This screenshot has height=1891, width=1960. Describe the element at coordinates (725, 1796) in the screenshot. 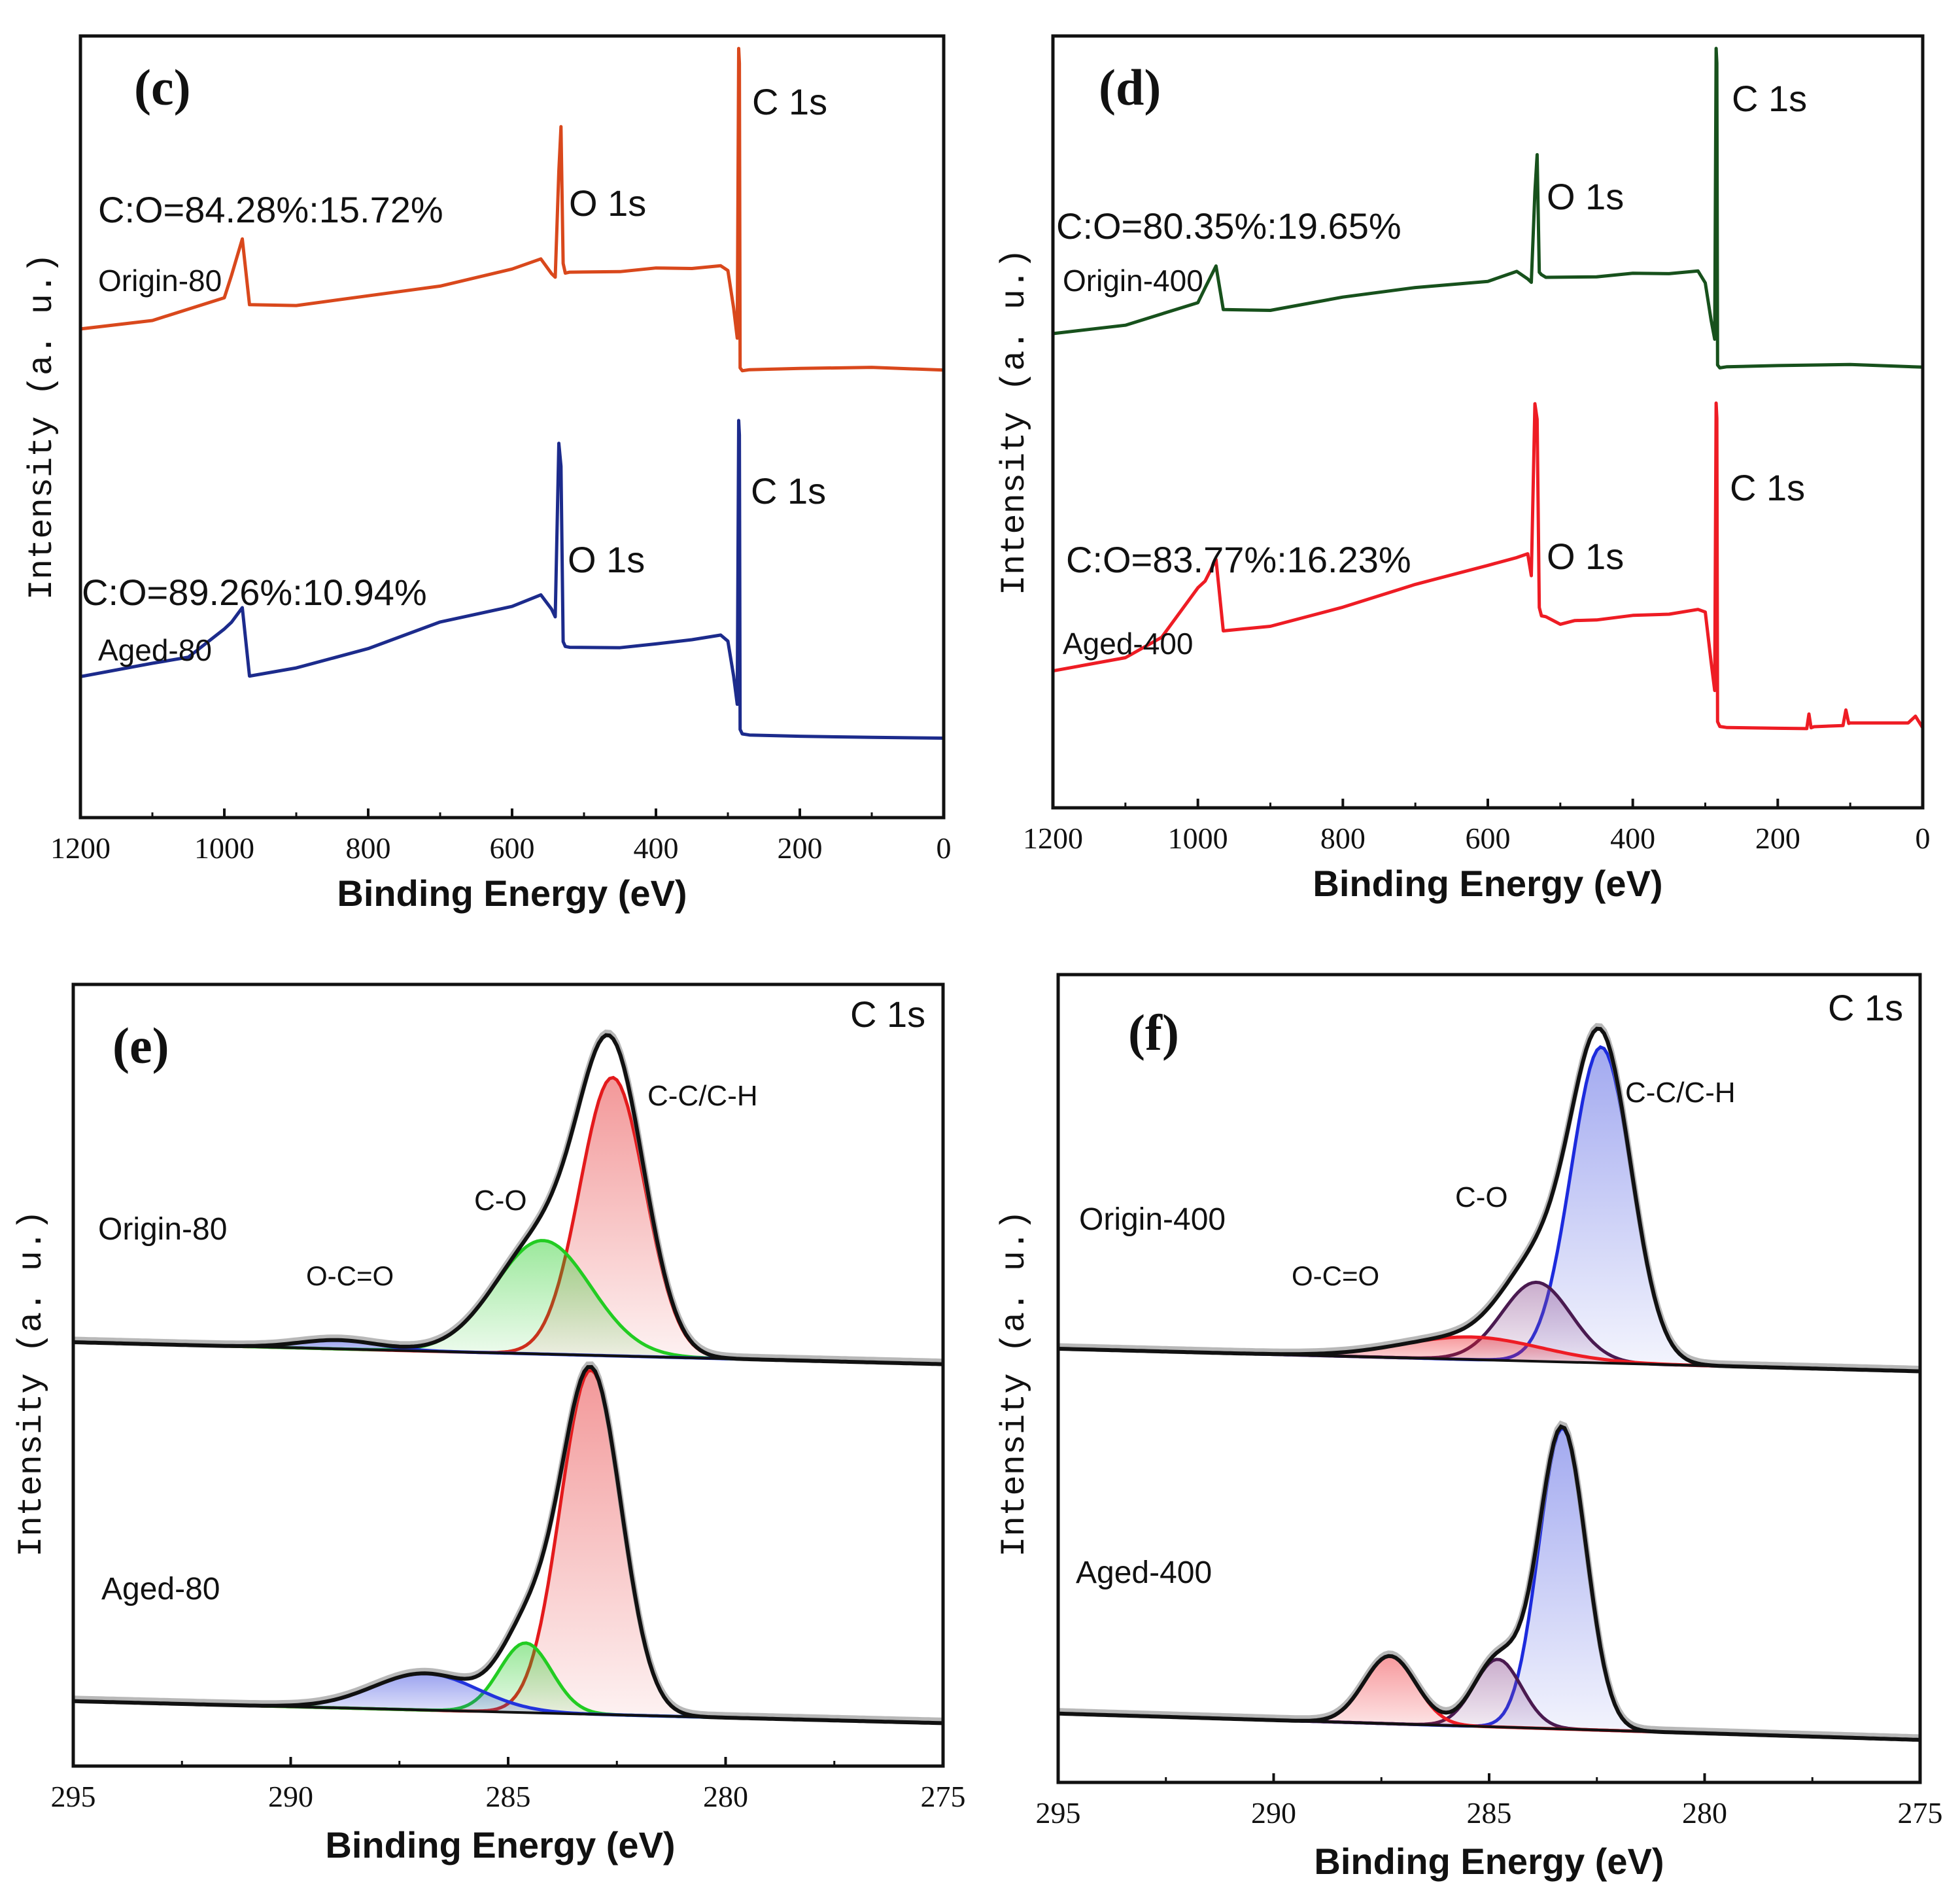

I see `panel-e-x-tick-label-280: 280` at that location.